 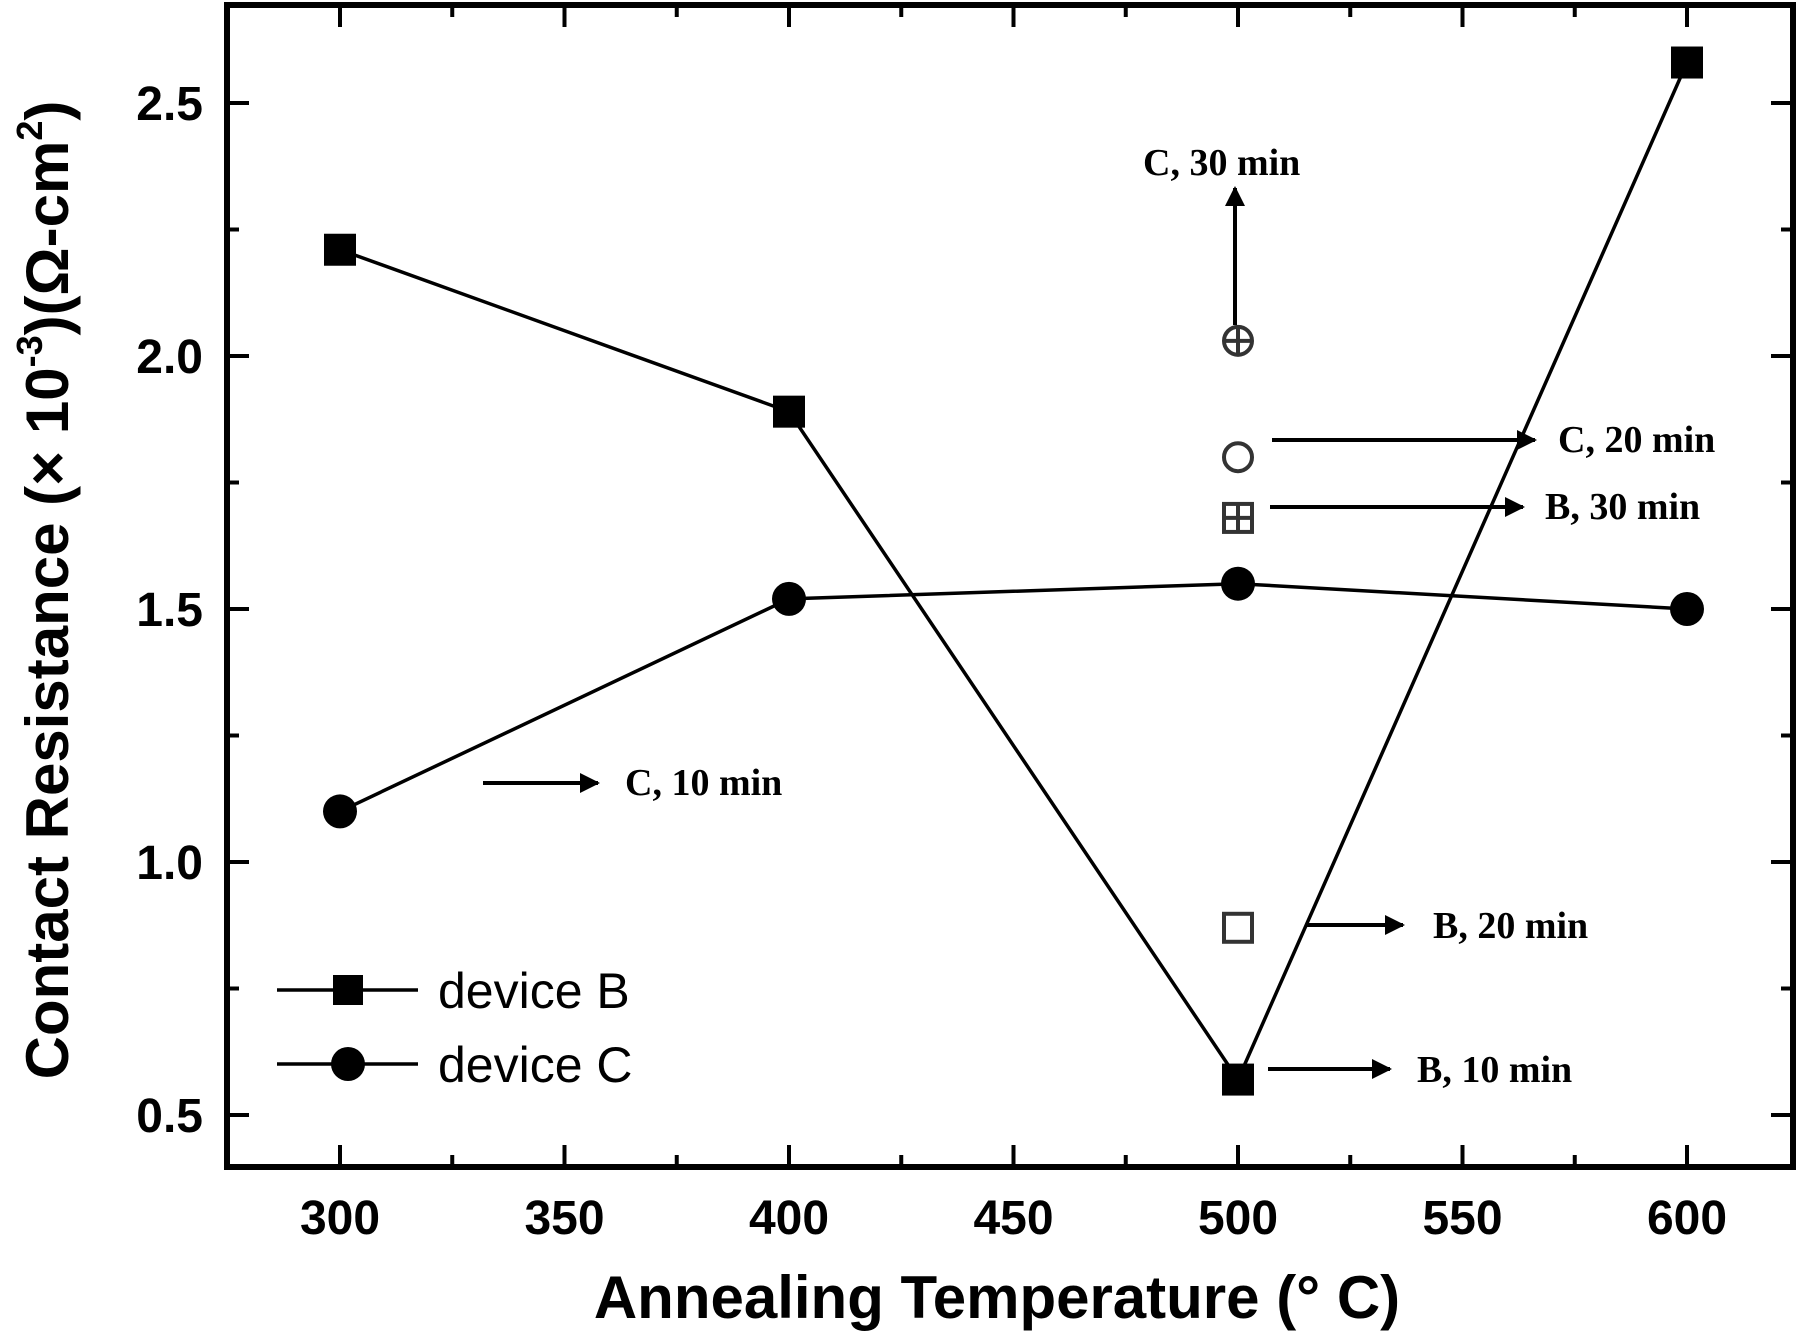 What do you see at coordinates (169, 1116) in the screenshot?
I see `y-tick-label: 0.5` at bounding box center [169, 1116].